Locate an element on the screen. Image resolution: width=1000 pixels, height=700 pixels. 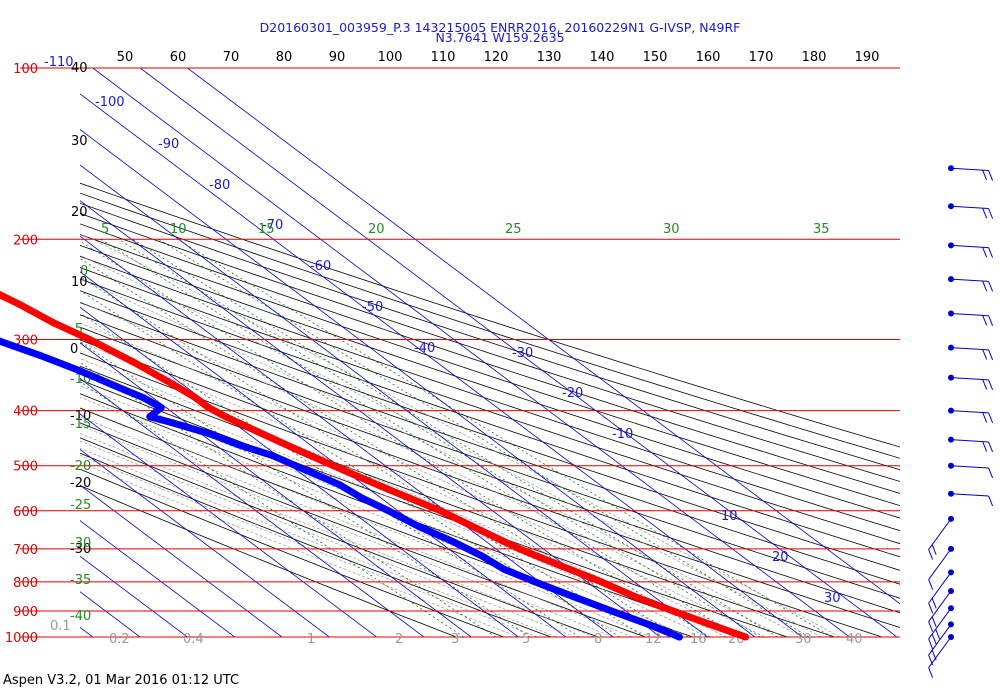
top-temp-label: 50 is located at coordinates (125, 57).